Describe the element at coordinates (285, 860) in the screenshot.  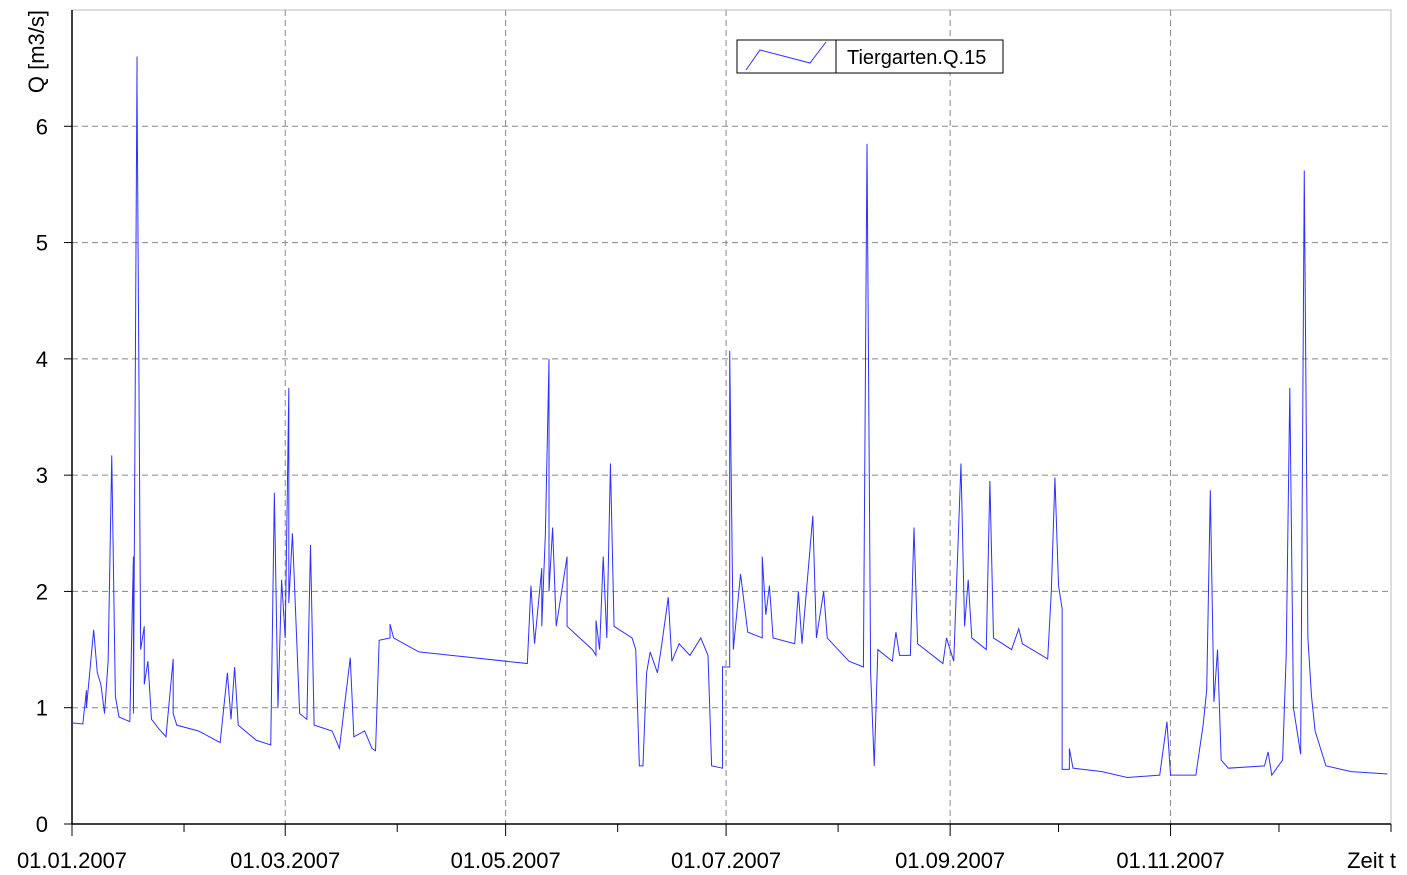
I see `x-tick-label: 01.03.2007` at that location.